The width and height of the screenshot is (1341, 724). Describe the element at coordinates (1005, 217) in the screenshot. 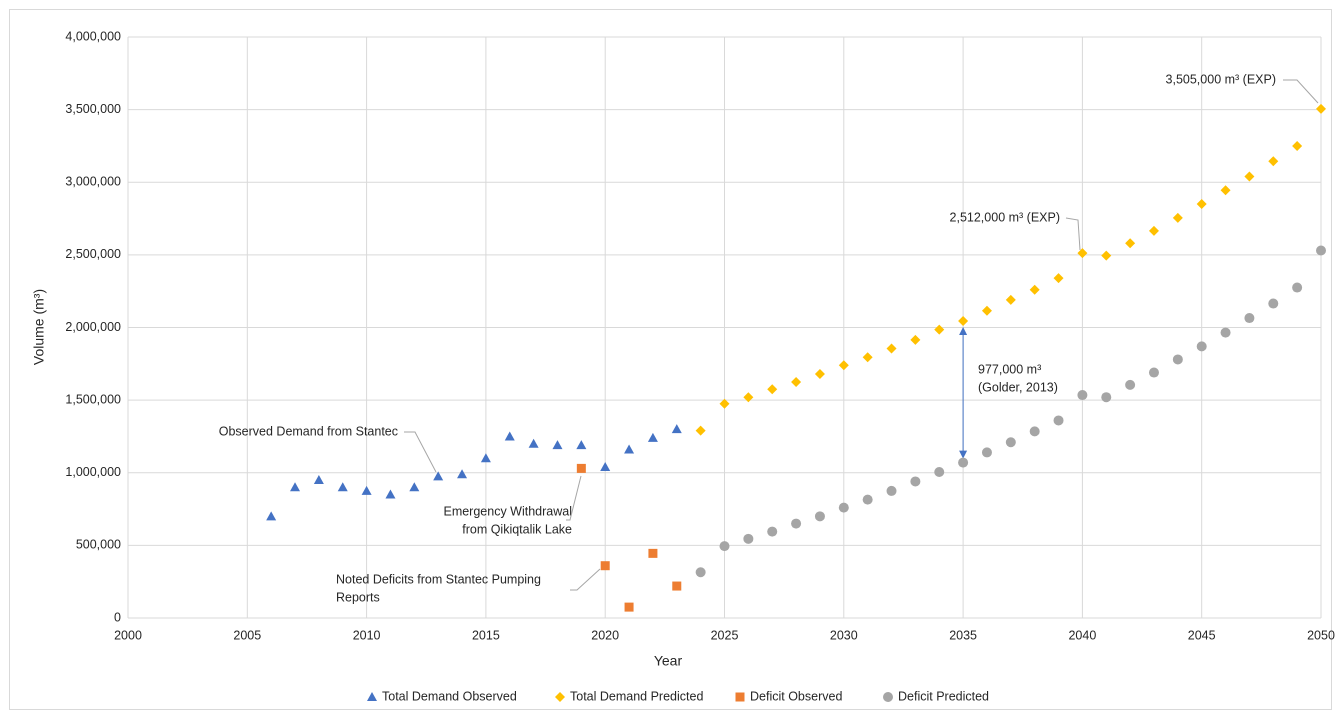

I see `annotation: 2,512,000 m³ (EXP)` at that location.